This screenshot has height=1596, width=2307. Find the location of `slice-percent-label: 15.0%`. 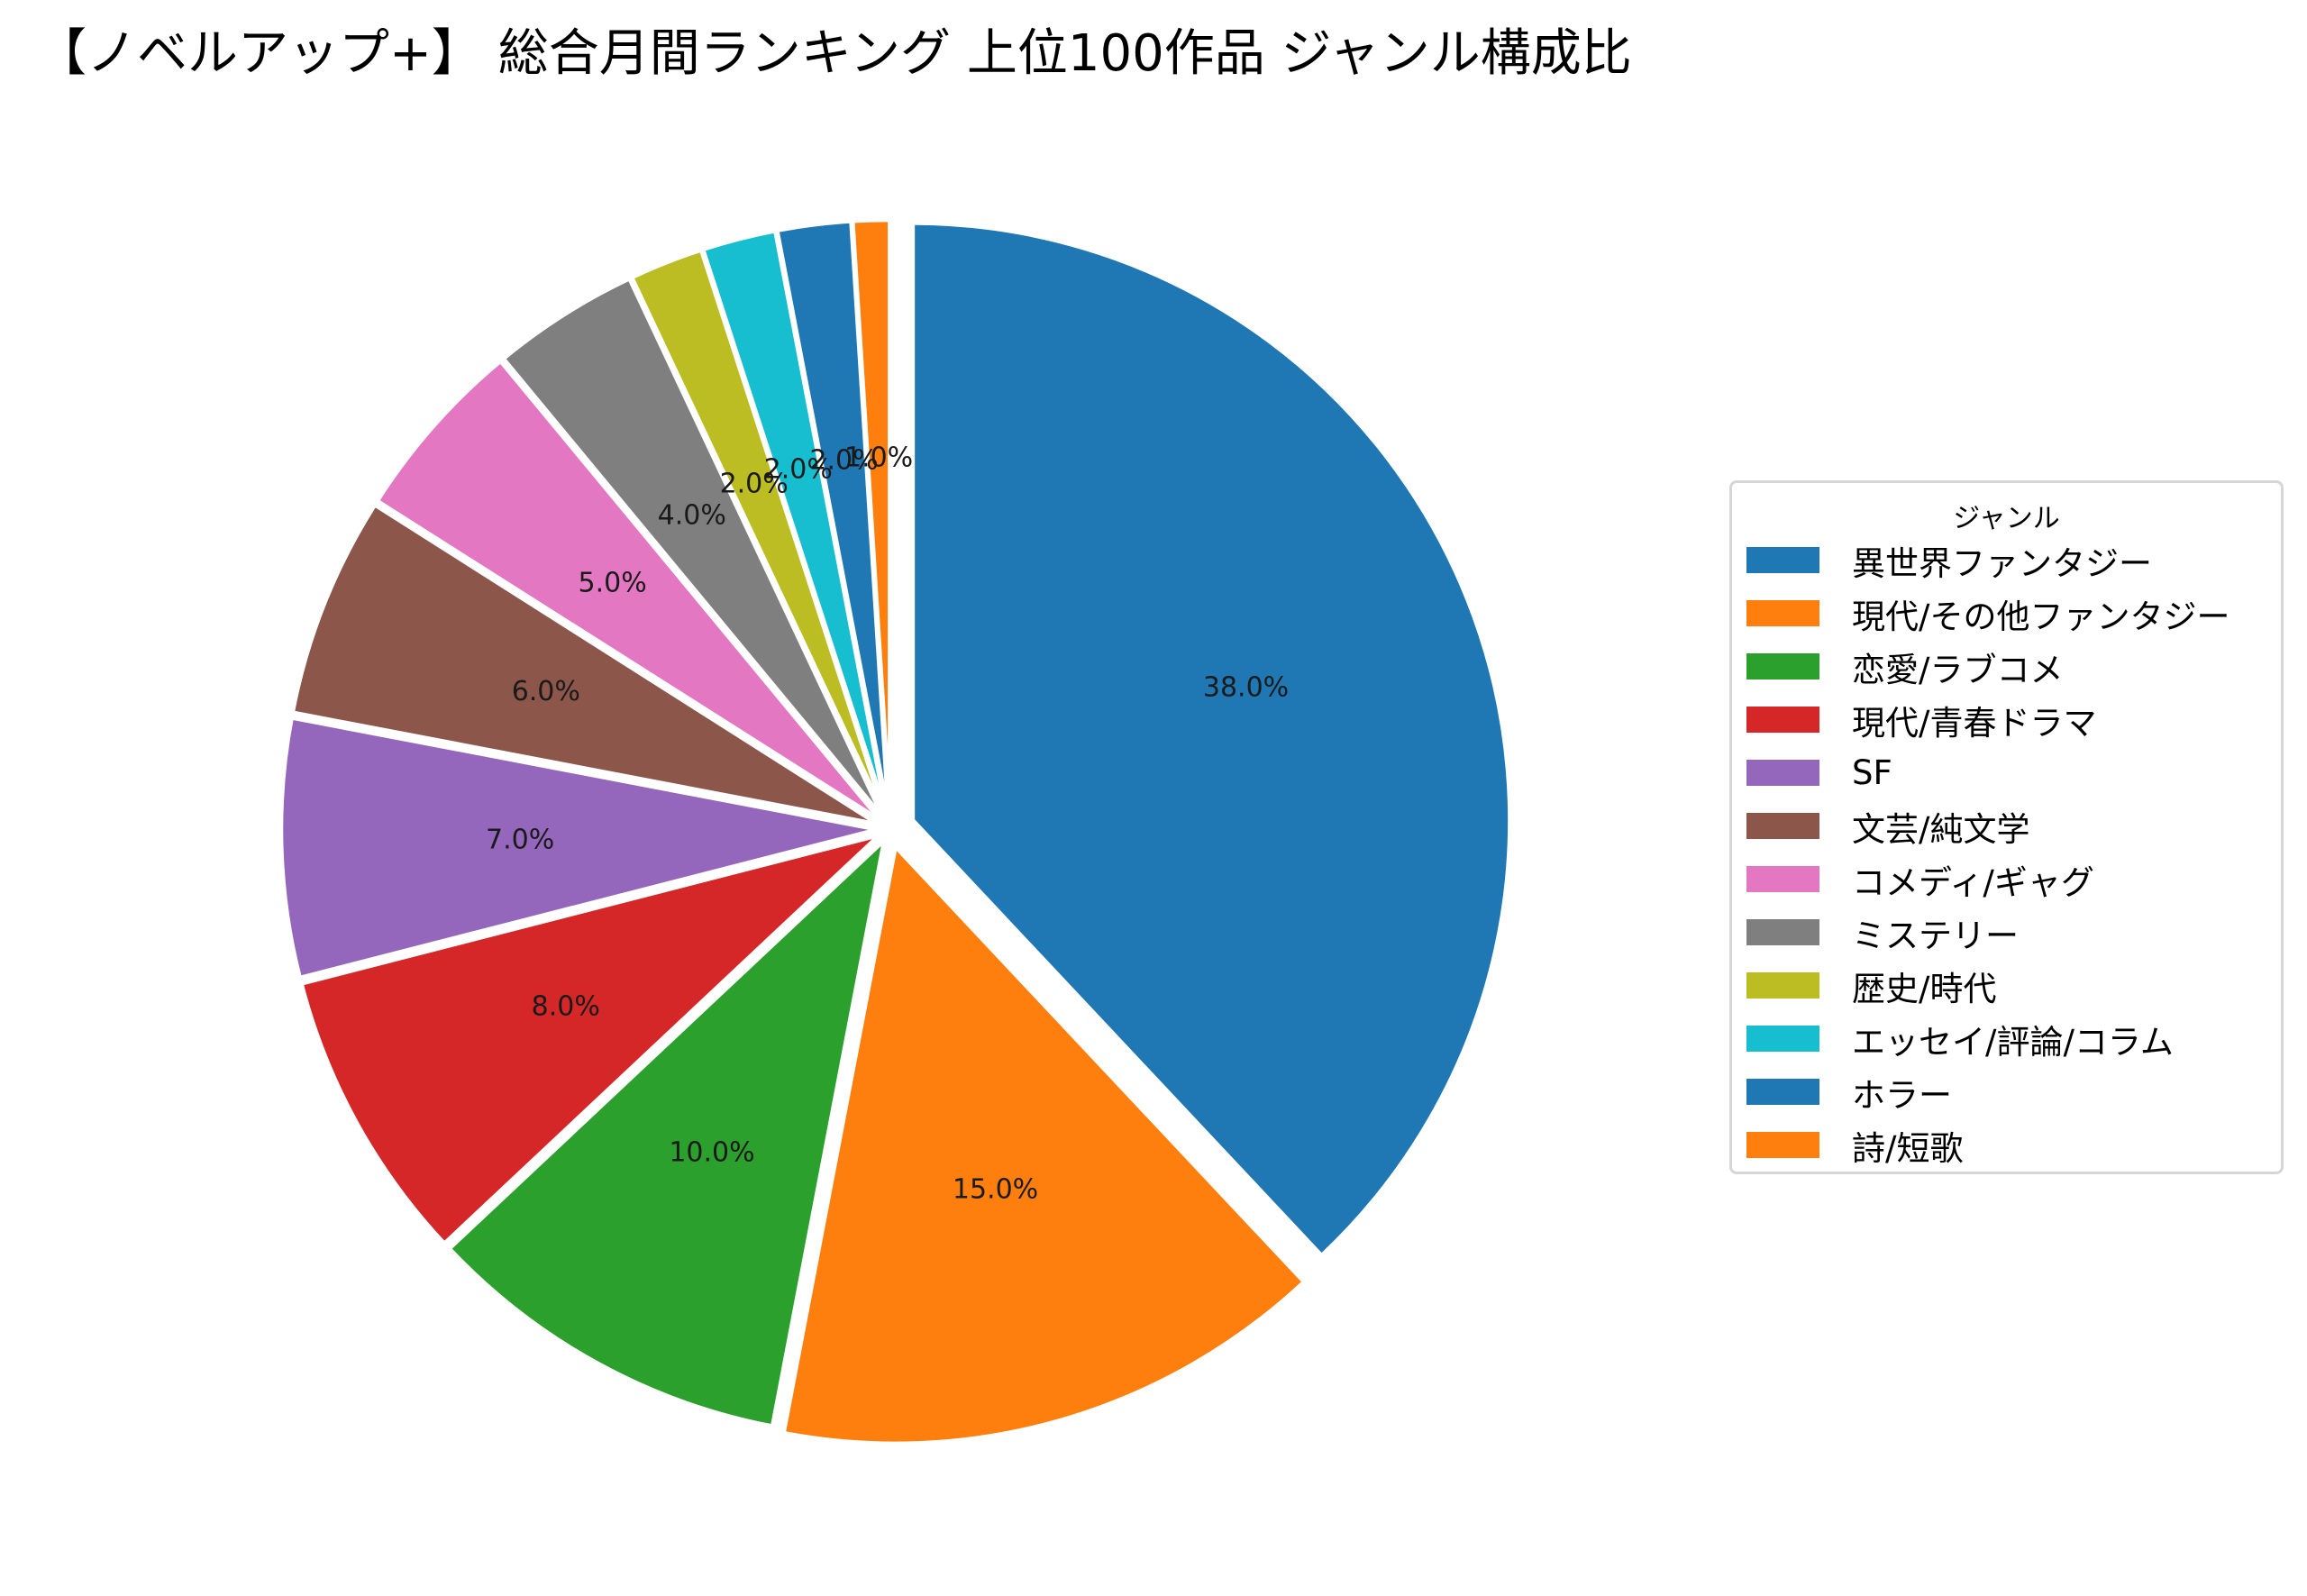

slice-percent-label: 15.0% is located at coordinates (995, 1190).